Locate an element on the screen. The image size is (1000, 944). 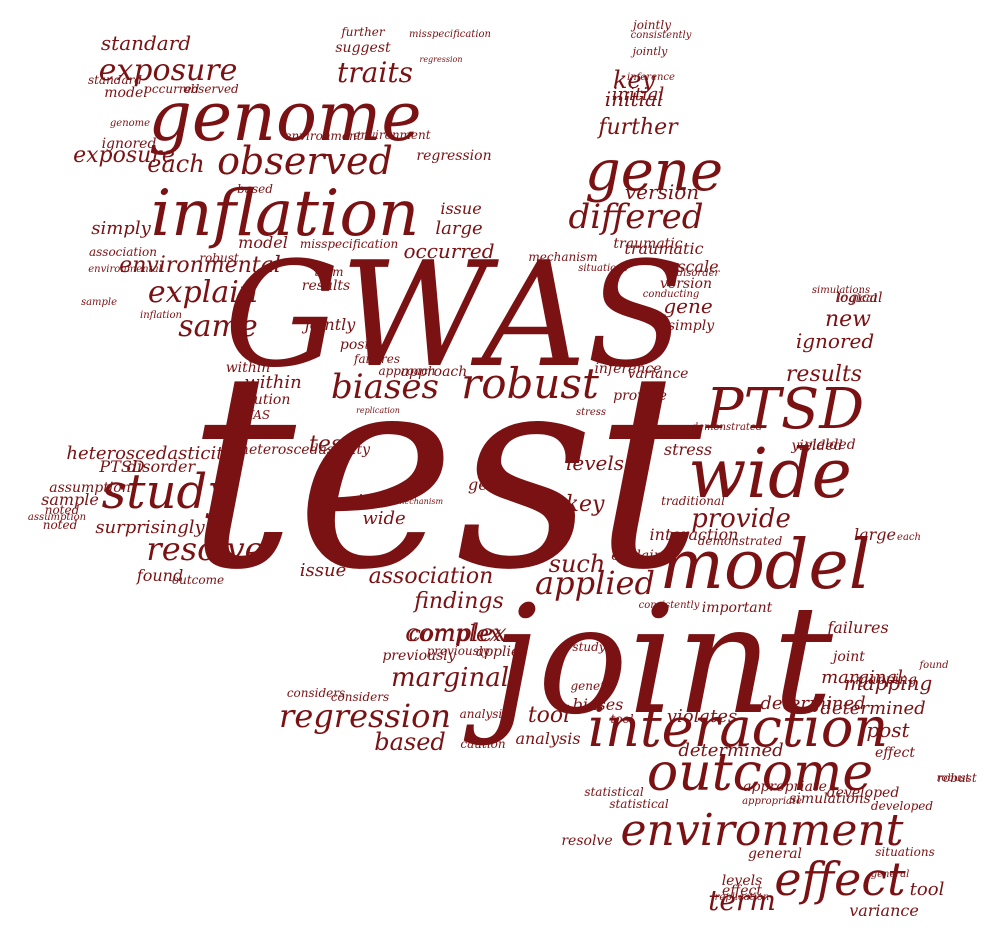
cloud-word-149: logical is located at coordinates (858, 298).